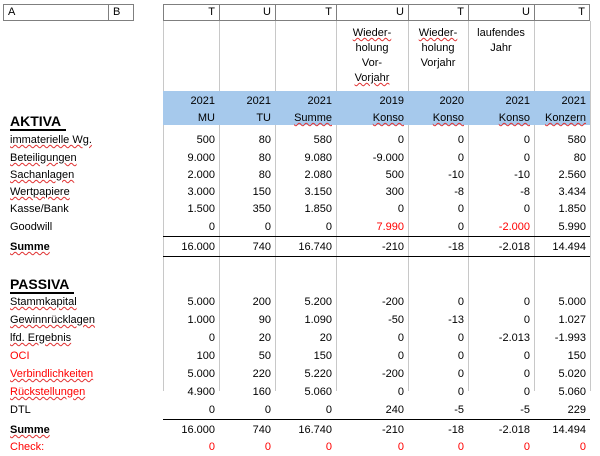  I want to click on cell-value: 5.200, so click(318, 302).